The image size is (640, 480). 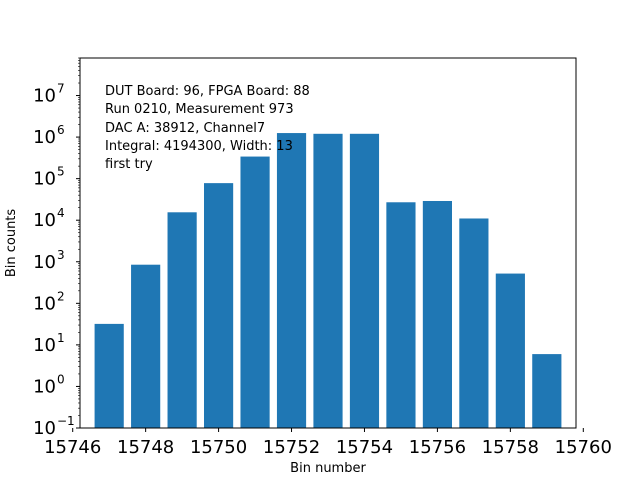 I want to click on y-tick-exponent: 3, so click(x=61, y=255).